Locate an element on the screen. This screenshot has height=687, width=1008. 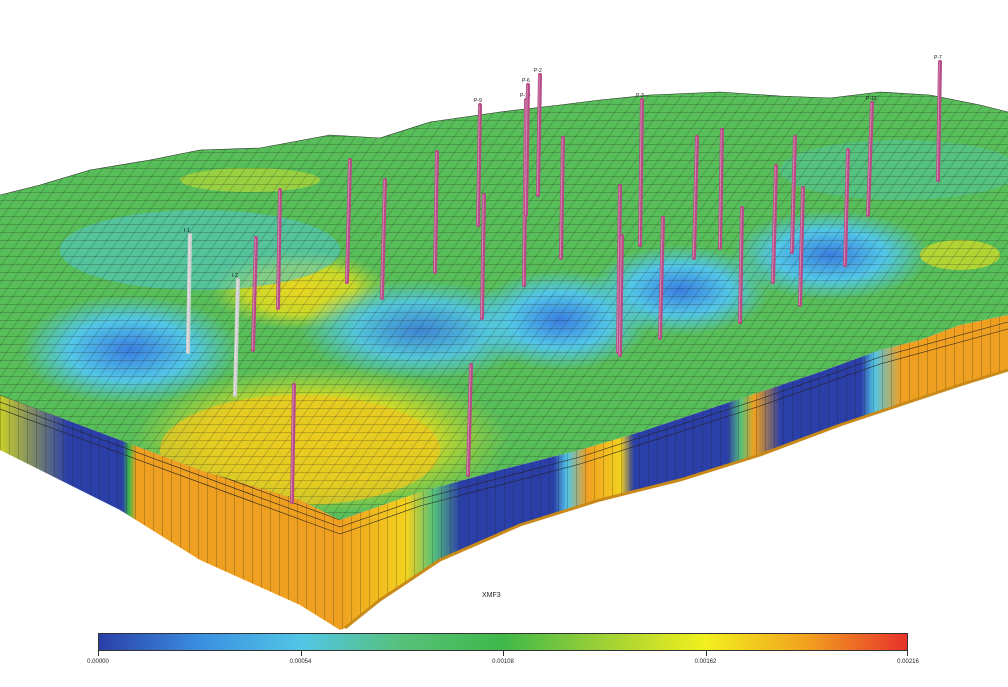
colorbar-tick-label: 0.00000 is located at coordinates (98, 662).